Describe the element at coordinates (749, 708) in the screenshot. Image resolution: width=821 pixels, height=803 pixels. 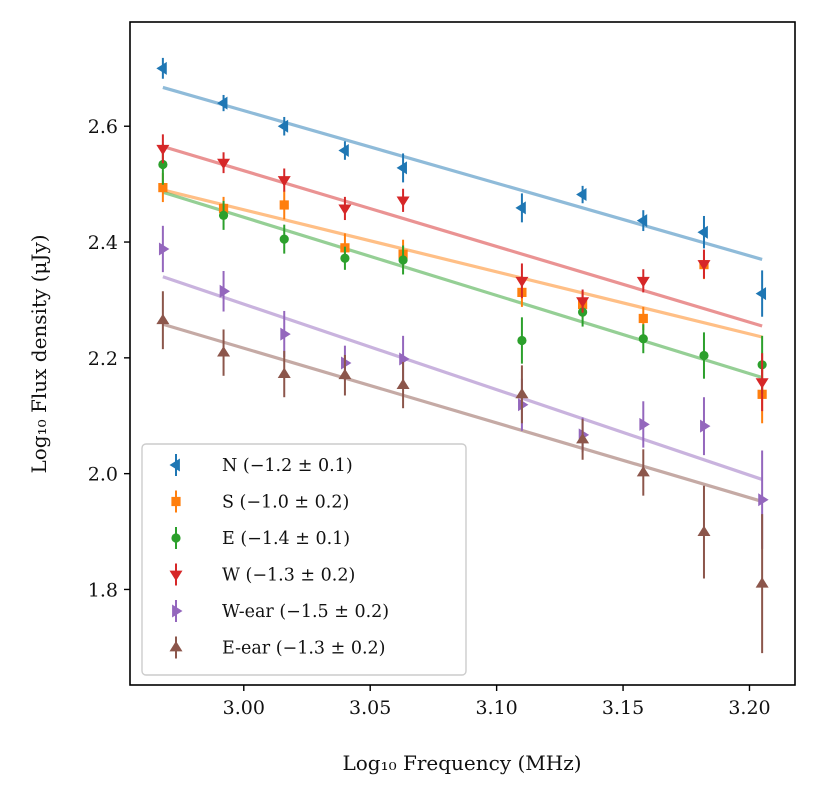
I see `x-tick-label: 3.20` at that location.